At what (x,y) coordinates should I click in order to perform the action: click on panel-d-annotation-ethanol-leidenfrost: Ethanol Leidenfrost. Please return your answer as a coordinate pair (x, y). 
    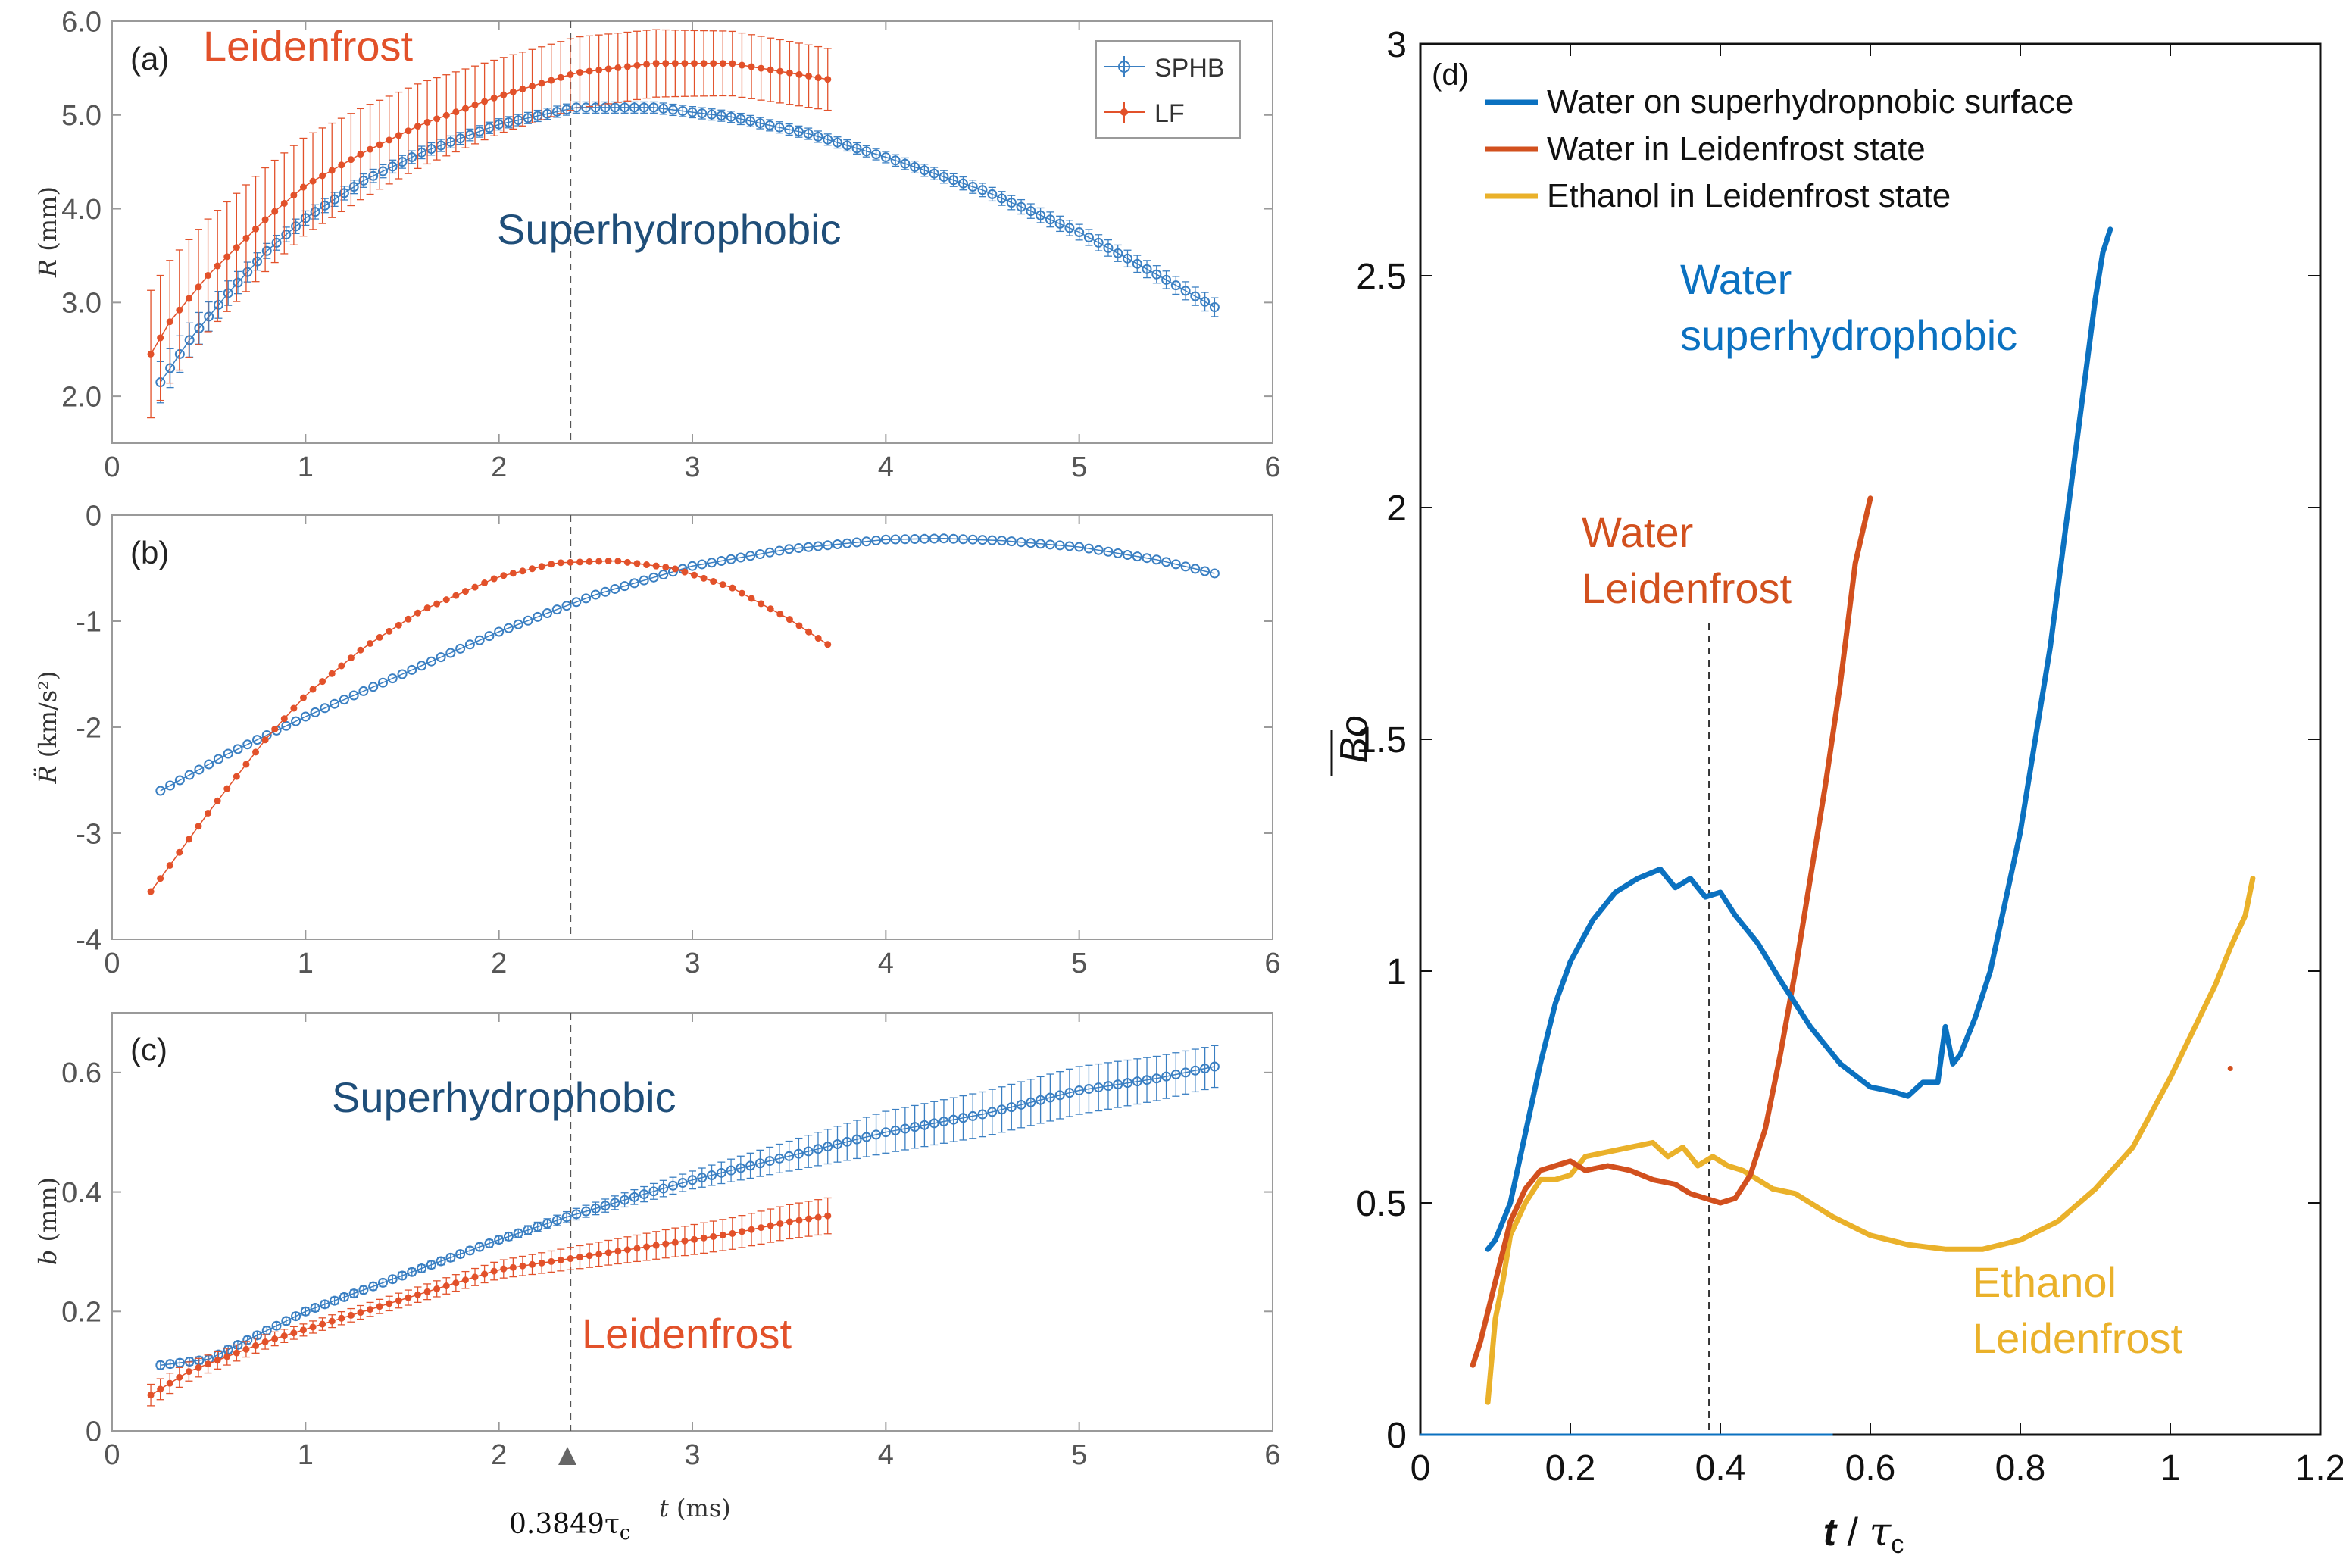
    Looking at the image, I should click on (2078, 1310).